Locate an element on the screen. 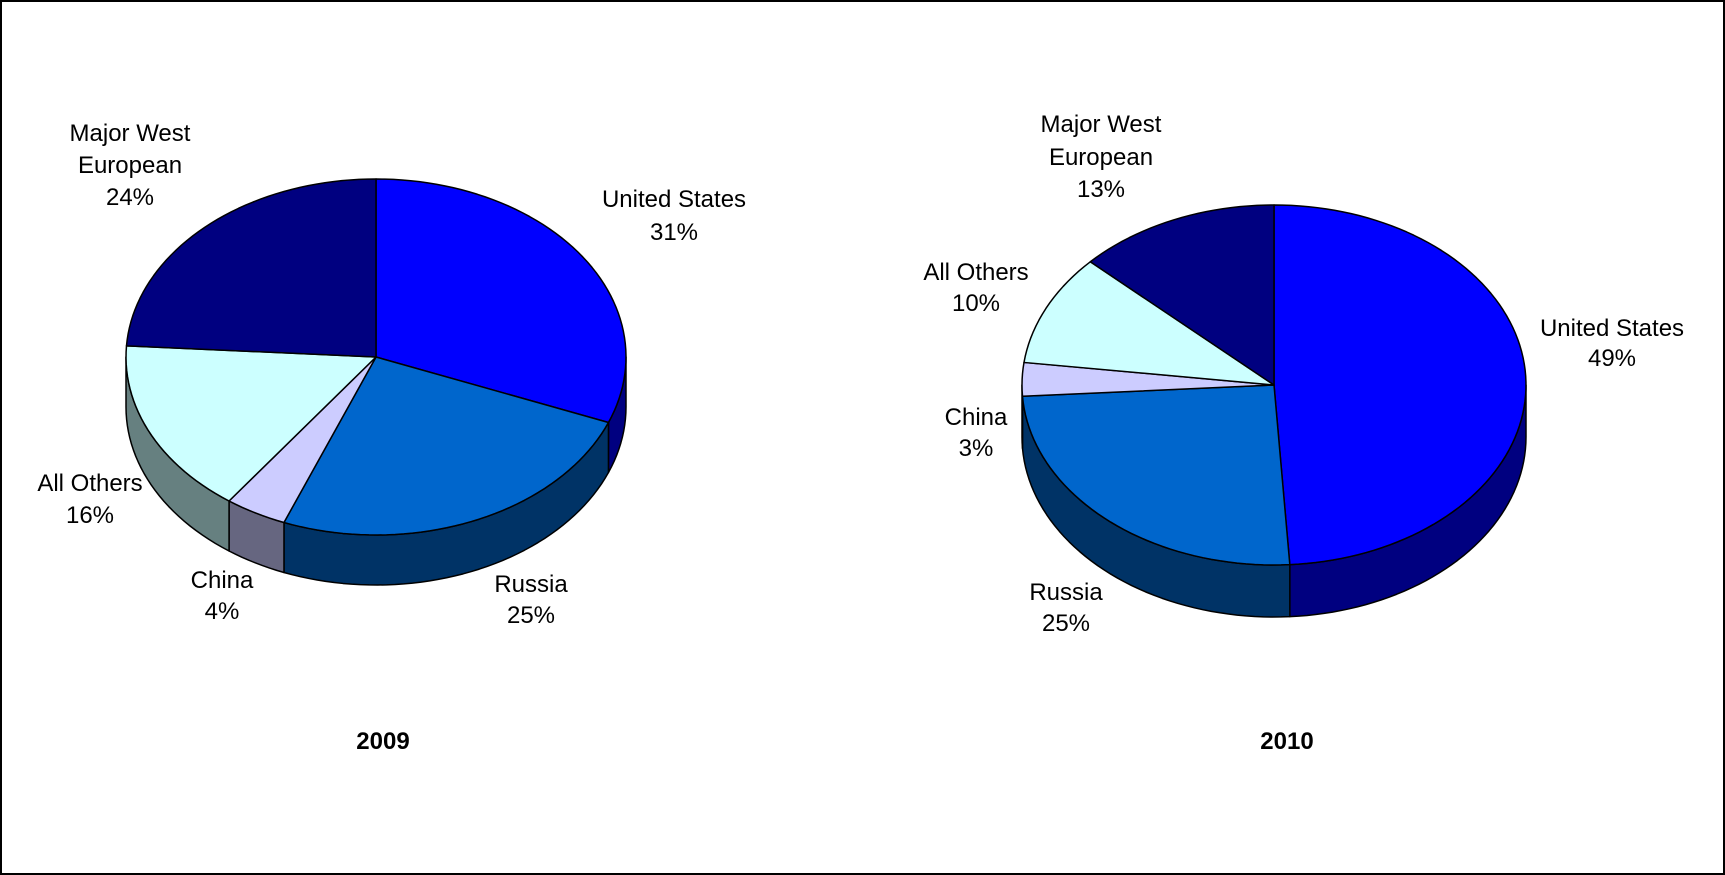  year-label: 2009 is located at coordinates (382, 741).